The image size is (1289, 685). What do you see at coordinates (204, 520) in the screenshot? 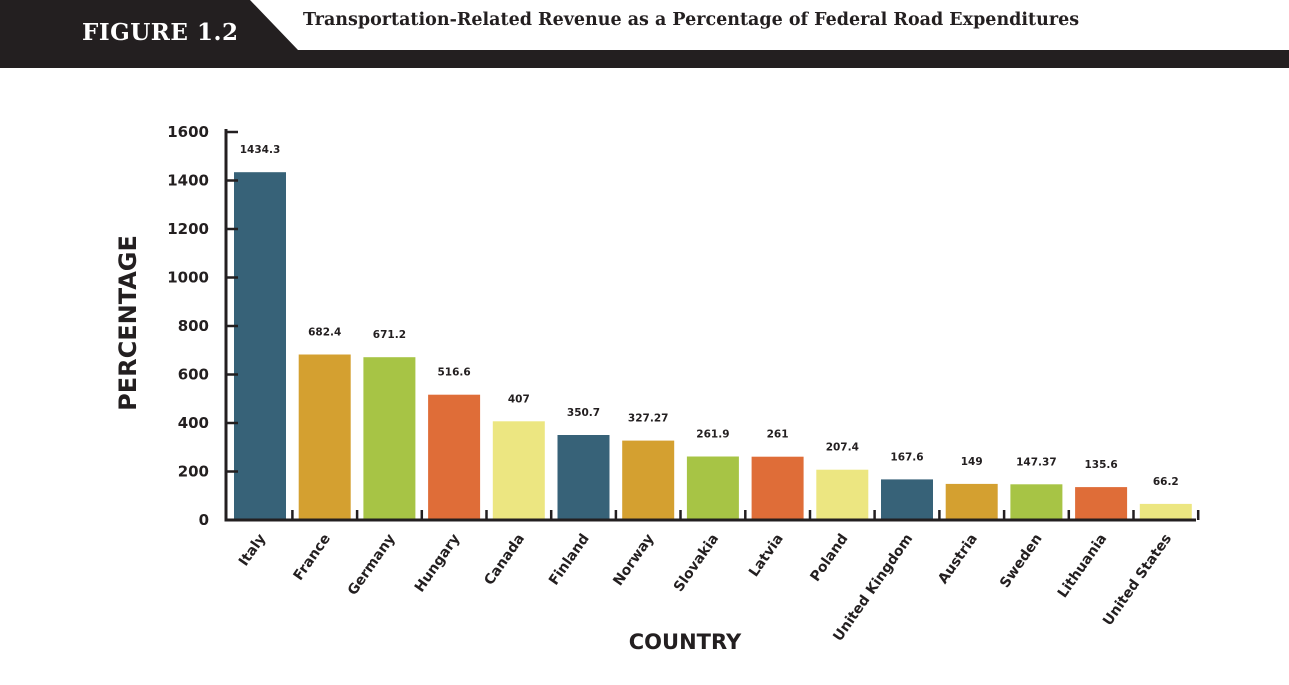
I see `y-tick-label: 0` at bounding box center [204, 520].